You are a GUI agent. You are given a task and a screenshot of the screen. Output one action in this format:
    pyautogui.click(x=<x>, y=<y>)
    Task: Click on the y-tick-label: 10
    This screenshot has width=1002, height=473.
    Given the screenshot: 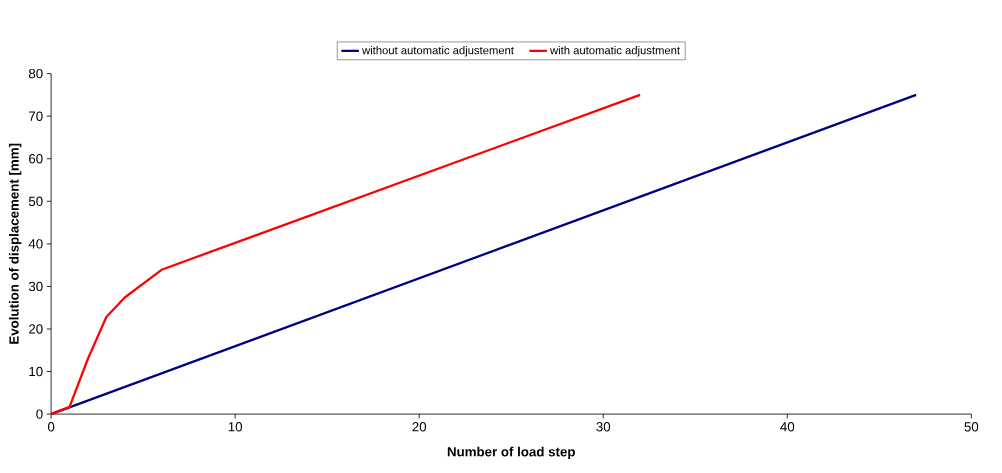 What is the action you would take?
    pyautogui.click(x=36, y=371)
    